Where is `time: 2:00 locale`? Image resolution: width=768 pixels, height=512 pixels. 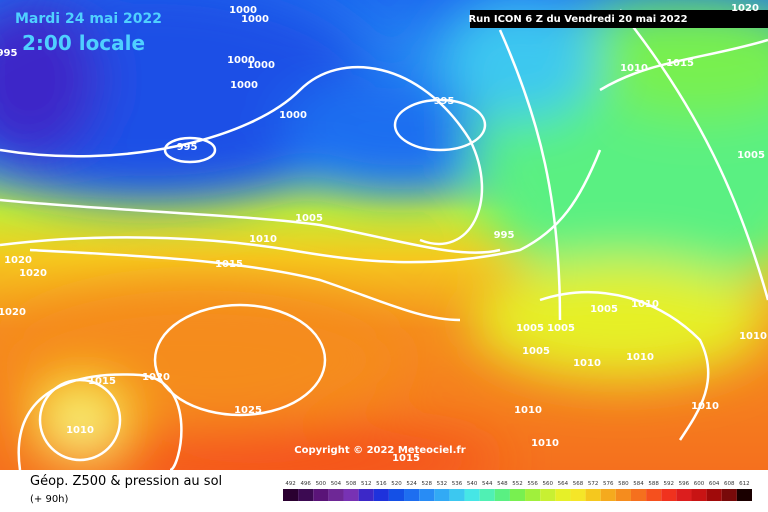 time: 2:00 locale is located at coordinates (83, 43).